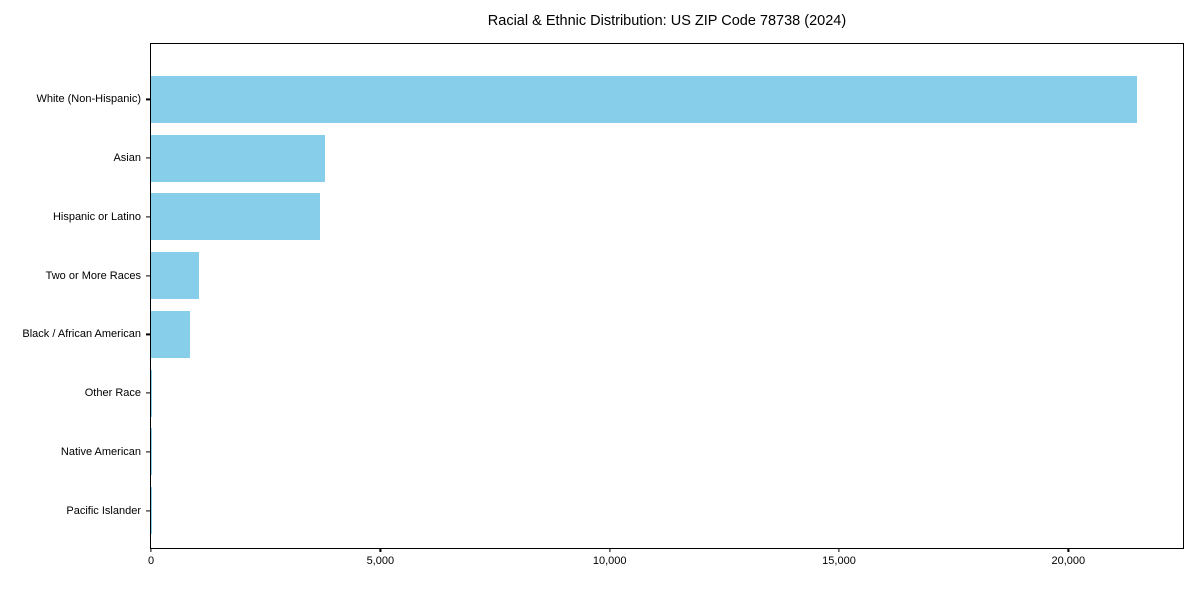 This screenshot has width=1200, height=600. Describe the element at coordinates (1068, 561) in the screenshot. I see `x-tick-label: 20,000` at that location.